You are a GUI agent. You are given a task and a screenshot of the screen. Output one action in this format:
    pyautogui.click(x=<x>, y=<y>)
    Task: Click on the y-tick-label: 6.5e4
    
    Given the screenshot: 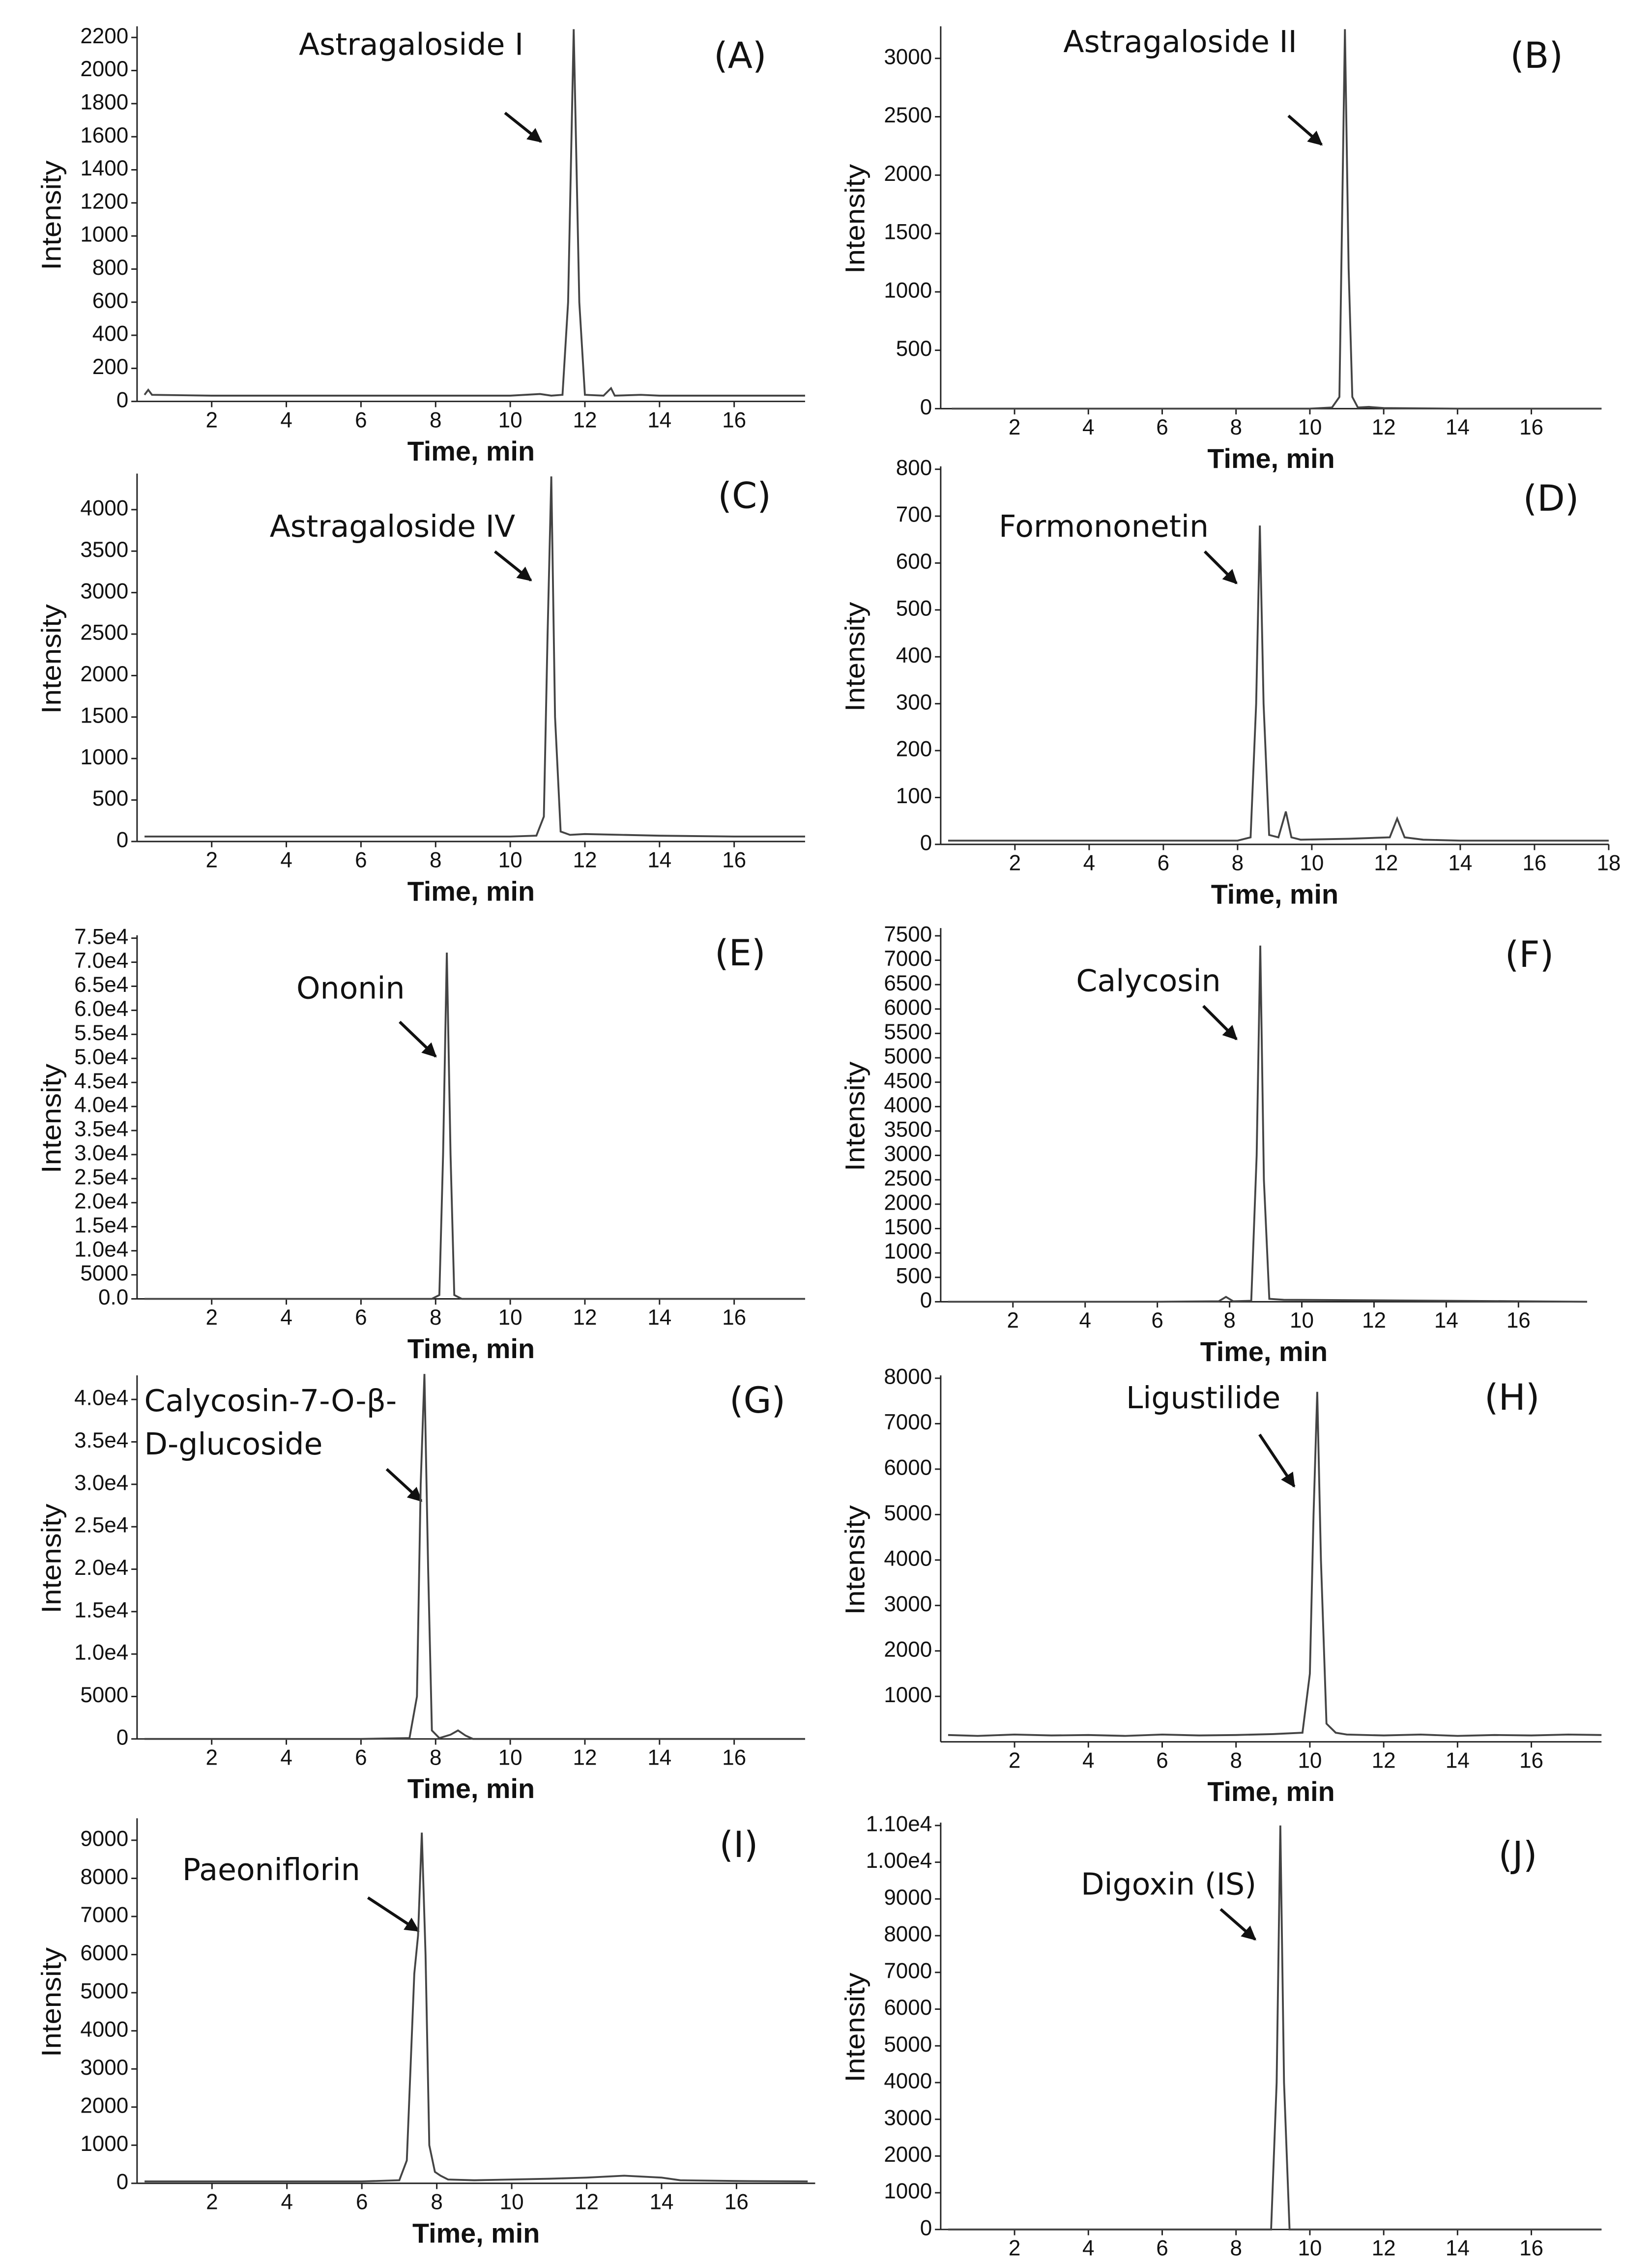 What is the action you would take?
    pyautogui.click(x=101, y=985)
    